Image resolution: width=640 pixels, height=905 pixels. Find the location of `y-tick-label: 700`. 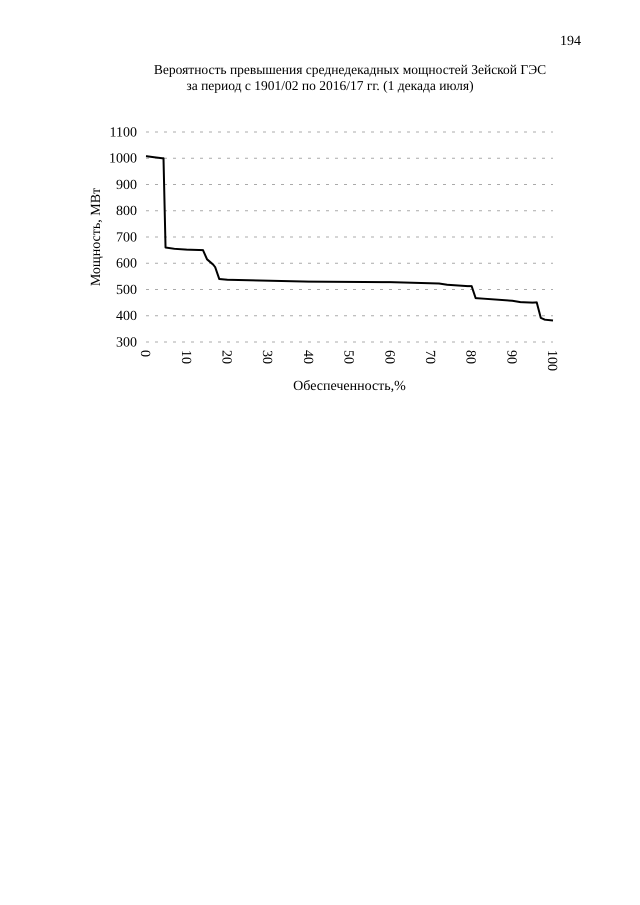

y-tick-label: 700 is located at coordinates (126, 238).